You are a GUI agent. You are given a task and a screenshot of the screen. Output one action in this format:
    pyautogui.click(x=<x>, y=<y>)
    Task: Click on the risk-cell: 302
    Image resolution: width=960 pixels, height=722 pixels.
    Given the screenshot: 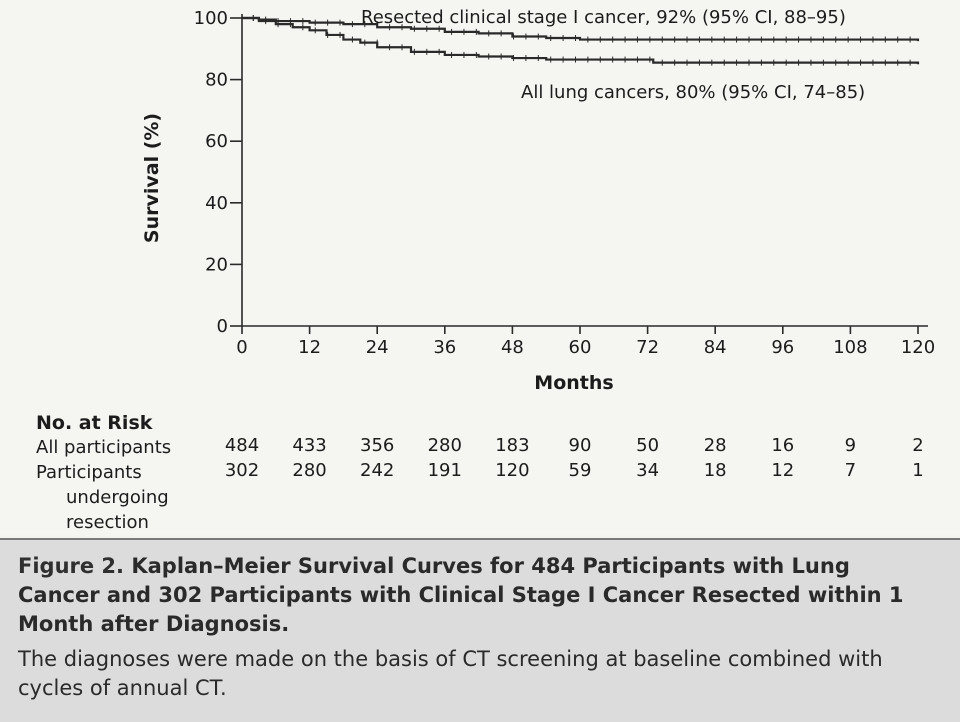 What is the action you would take?
    pyautogui.click(x=242, y=470)
    